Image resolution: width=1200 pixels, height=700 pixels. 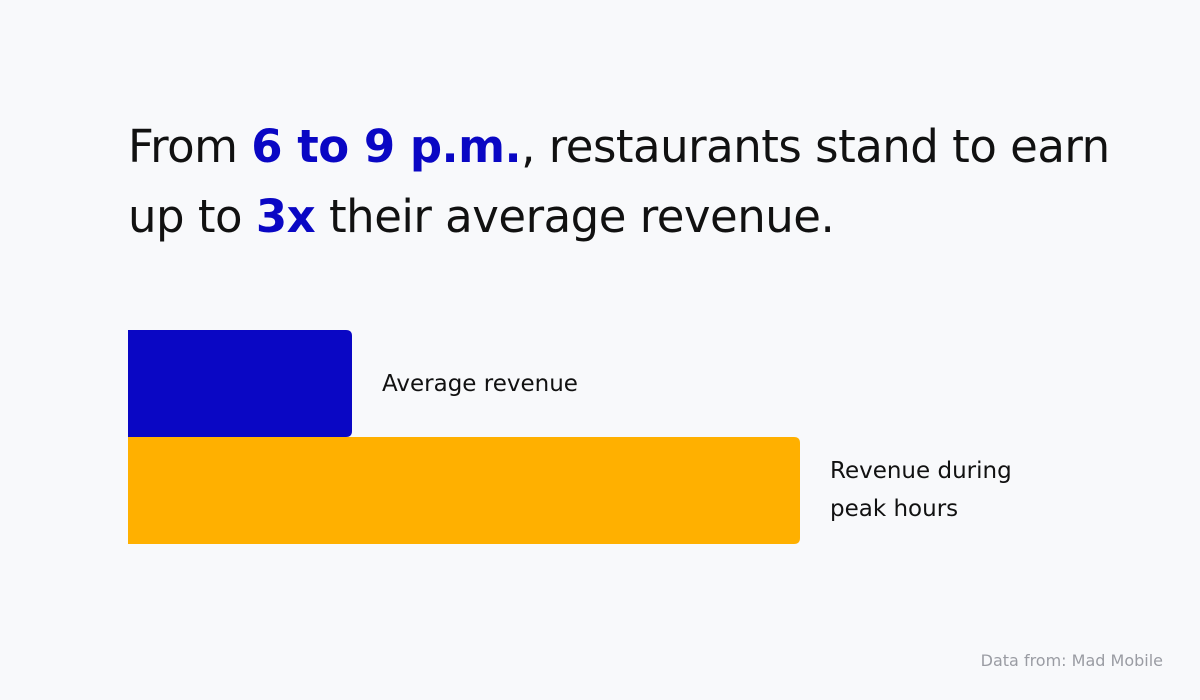 What do you see at coordinates (240, 383) in the screenshot?
I see `bar-average-revenue` at bounding box center [240, 383].